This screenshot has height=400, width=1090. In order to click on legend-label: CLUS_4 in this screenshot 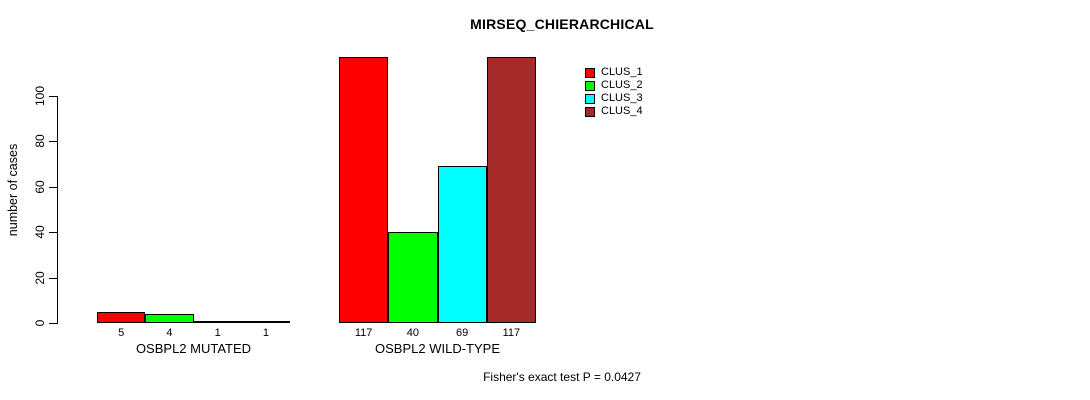, I will do `click(622, 111)`.